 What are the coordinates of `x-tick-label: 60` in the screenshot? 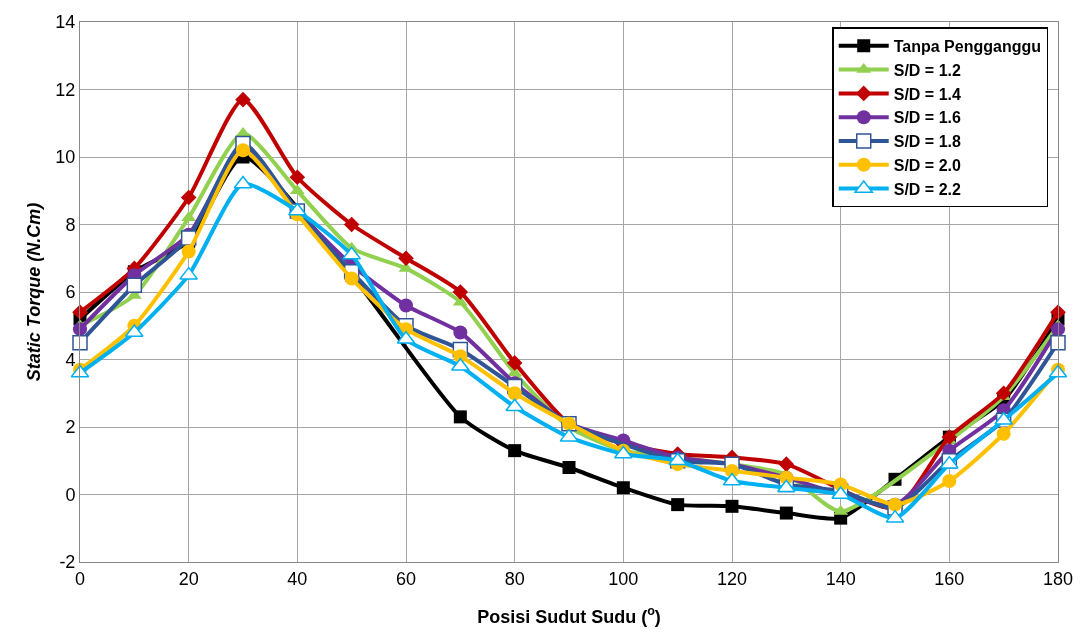 It's located at (406, 578).